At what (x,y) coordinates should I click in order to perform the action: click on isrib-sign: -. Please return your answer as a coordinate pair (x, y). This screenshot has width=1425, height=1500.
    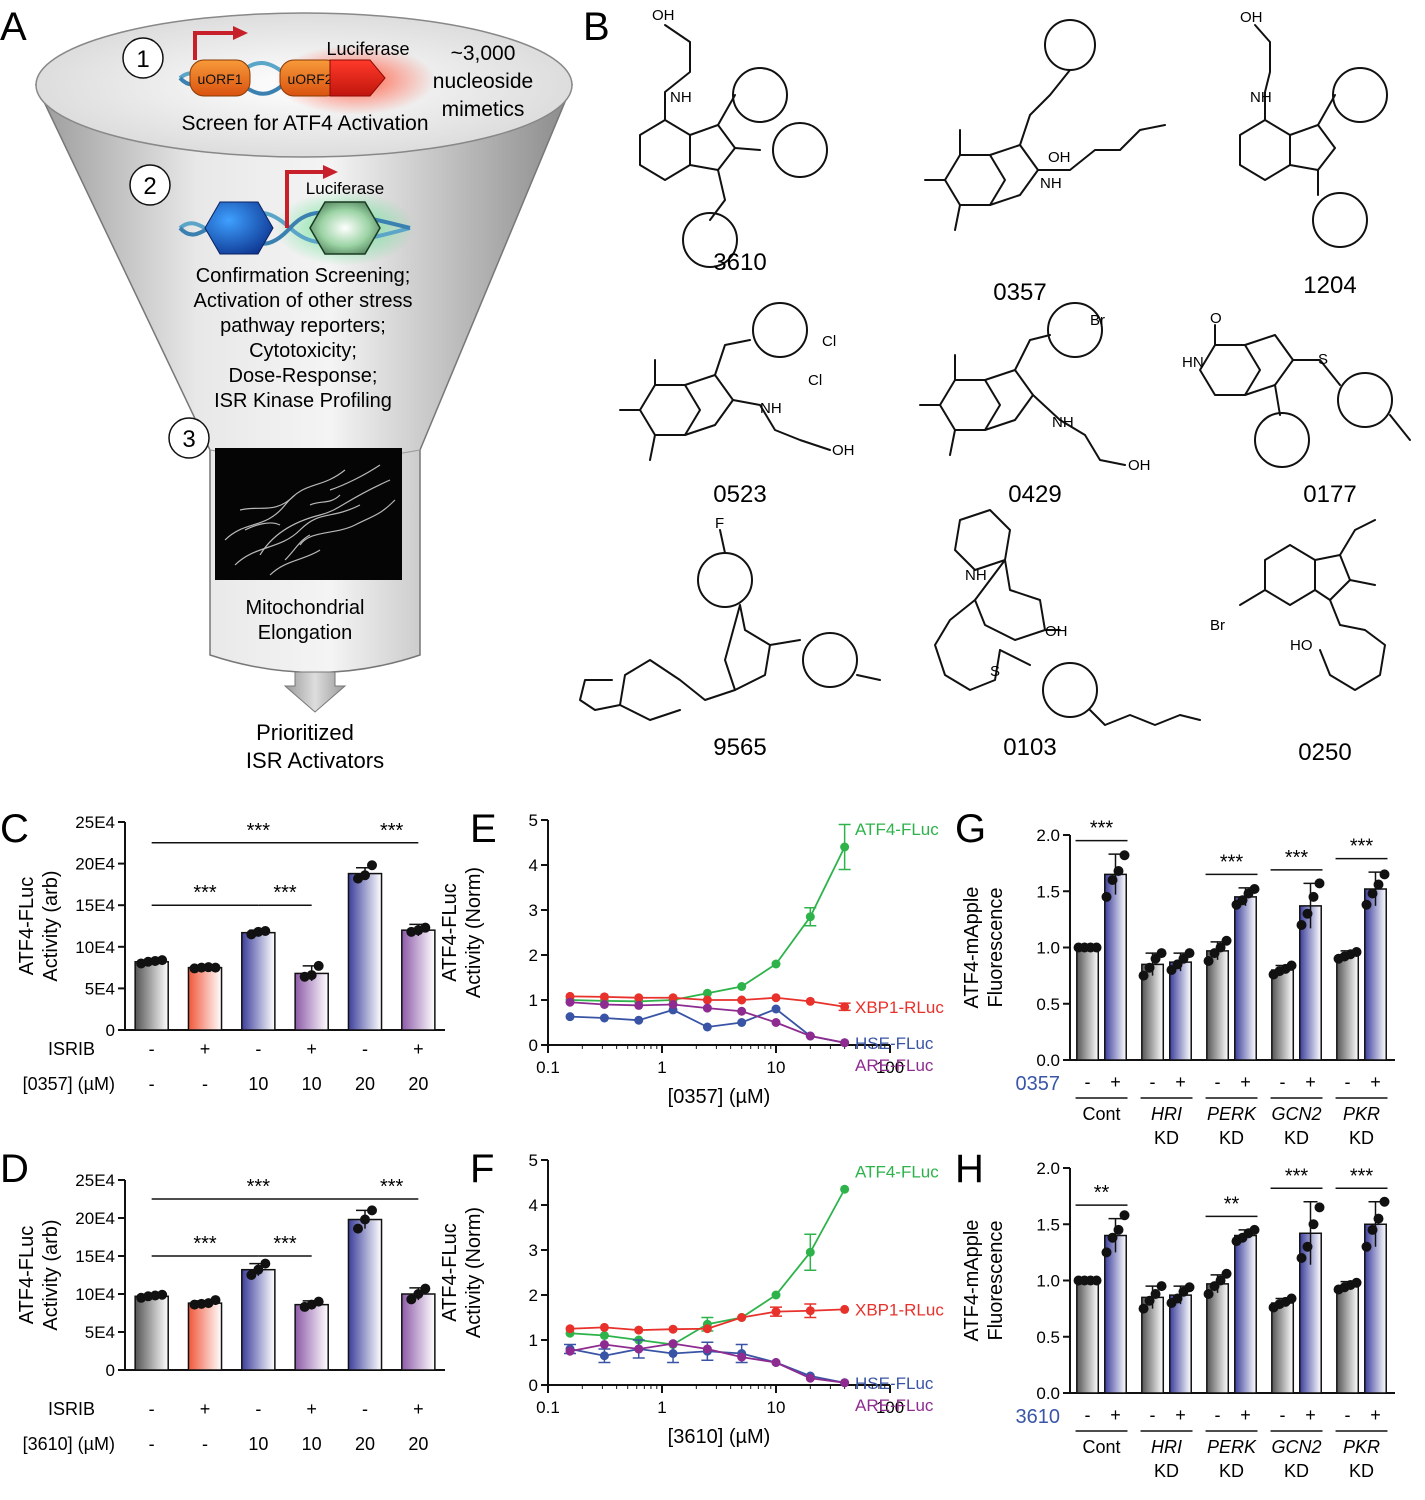
    Looking at the image, I should click on (365, 1409).